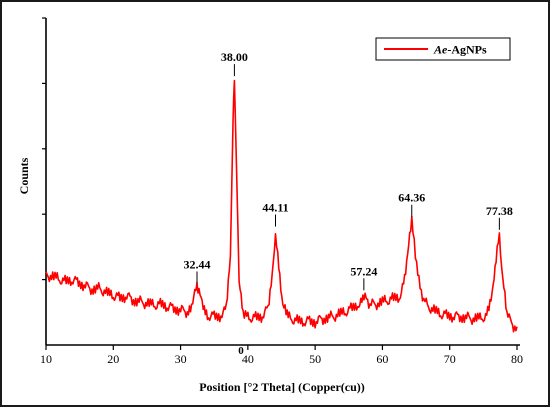 The width and height of the screenshot is (550, 412). I want to click on x-tick-label-10: 10, so click(46, 359).